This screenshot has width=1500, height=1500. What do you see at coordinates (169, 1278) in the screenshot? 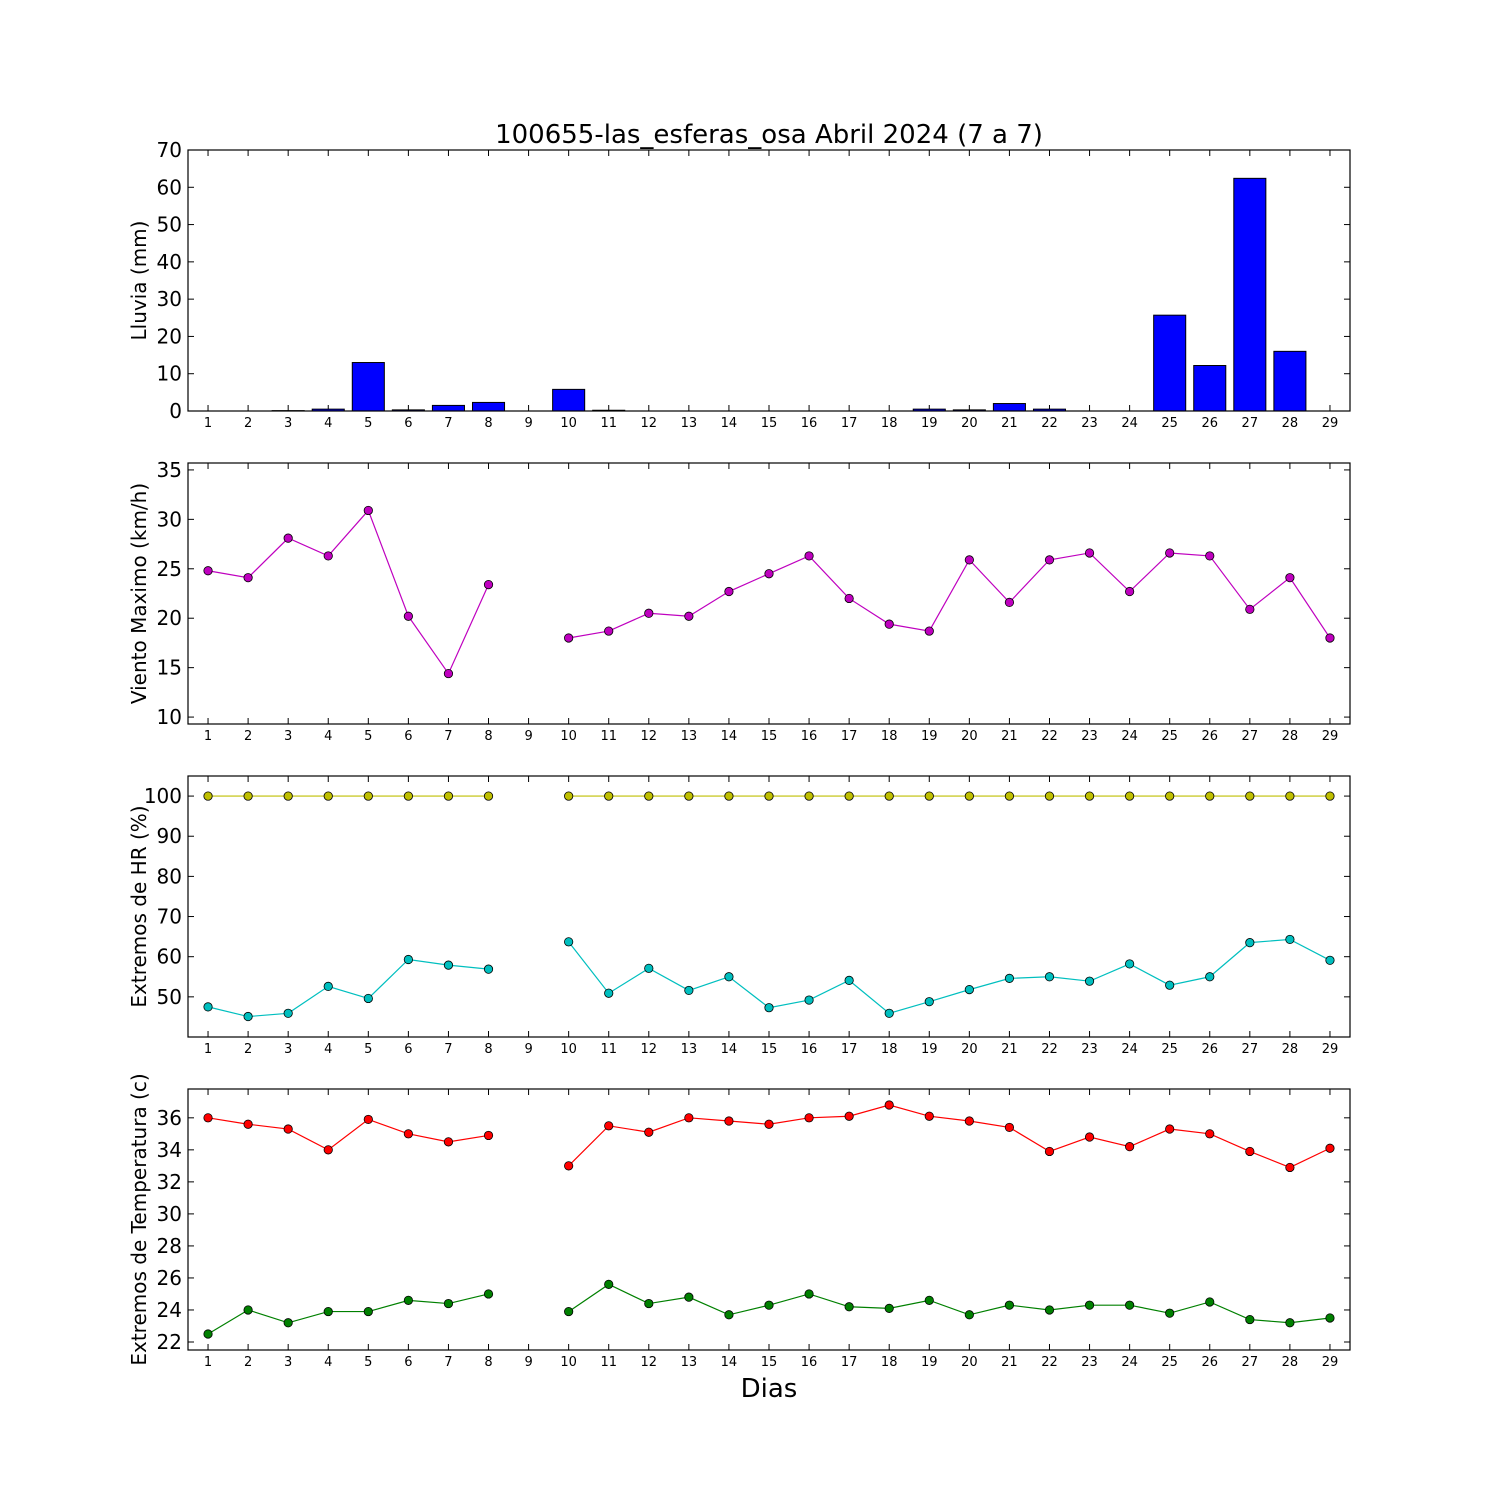
I see `y-tick-label: 26` at bounding box center [169, 1278].